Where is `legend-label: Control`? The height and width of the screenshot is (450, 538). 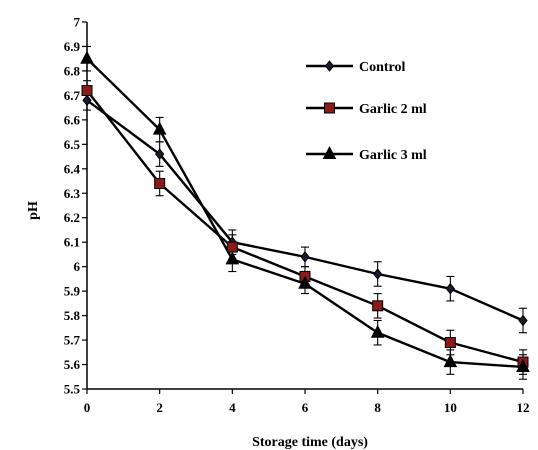
legend-label: Control is located at coordinates (382, 67).